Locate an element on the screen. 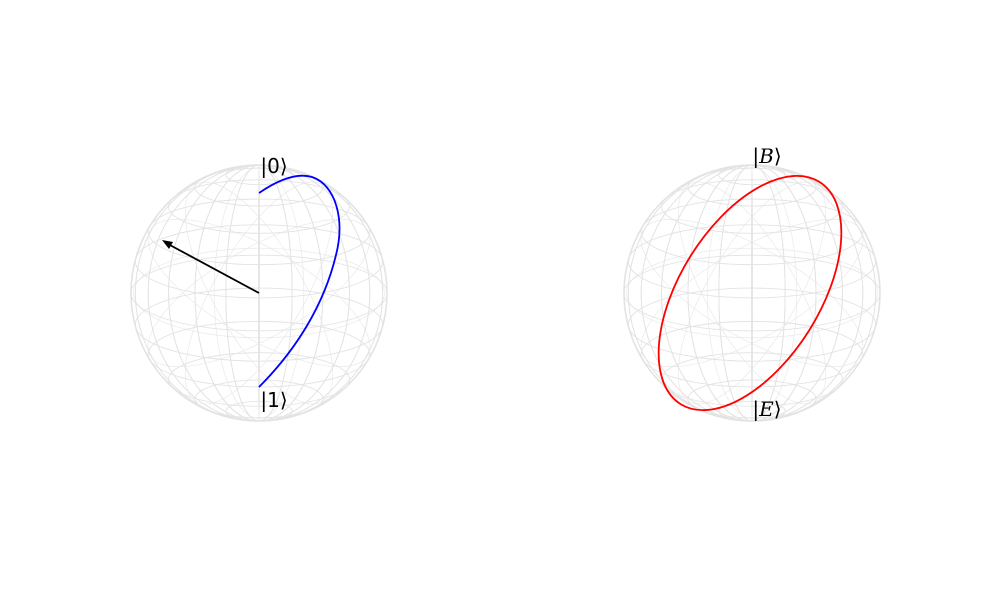 Image resolution: width=1000 pixels, height=600 pixels. ket-label-top-left: |0⟩ is located at coordinates (273, 166).